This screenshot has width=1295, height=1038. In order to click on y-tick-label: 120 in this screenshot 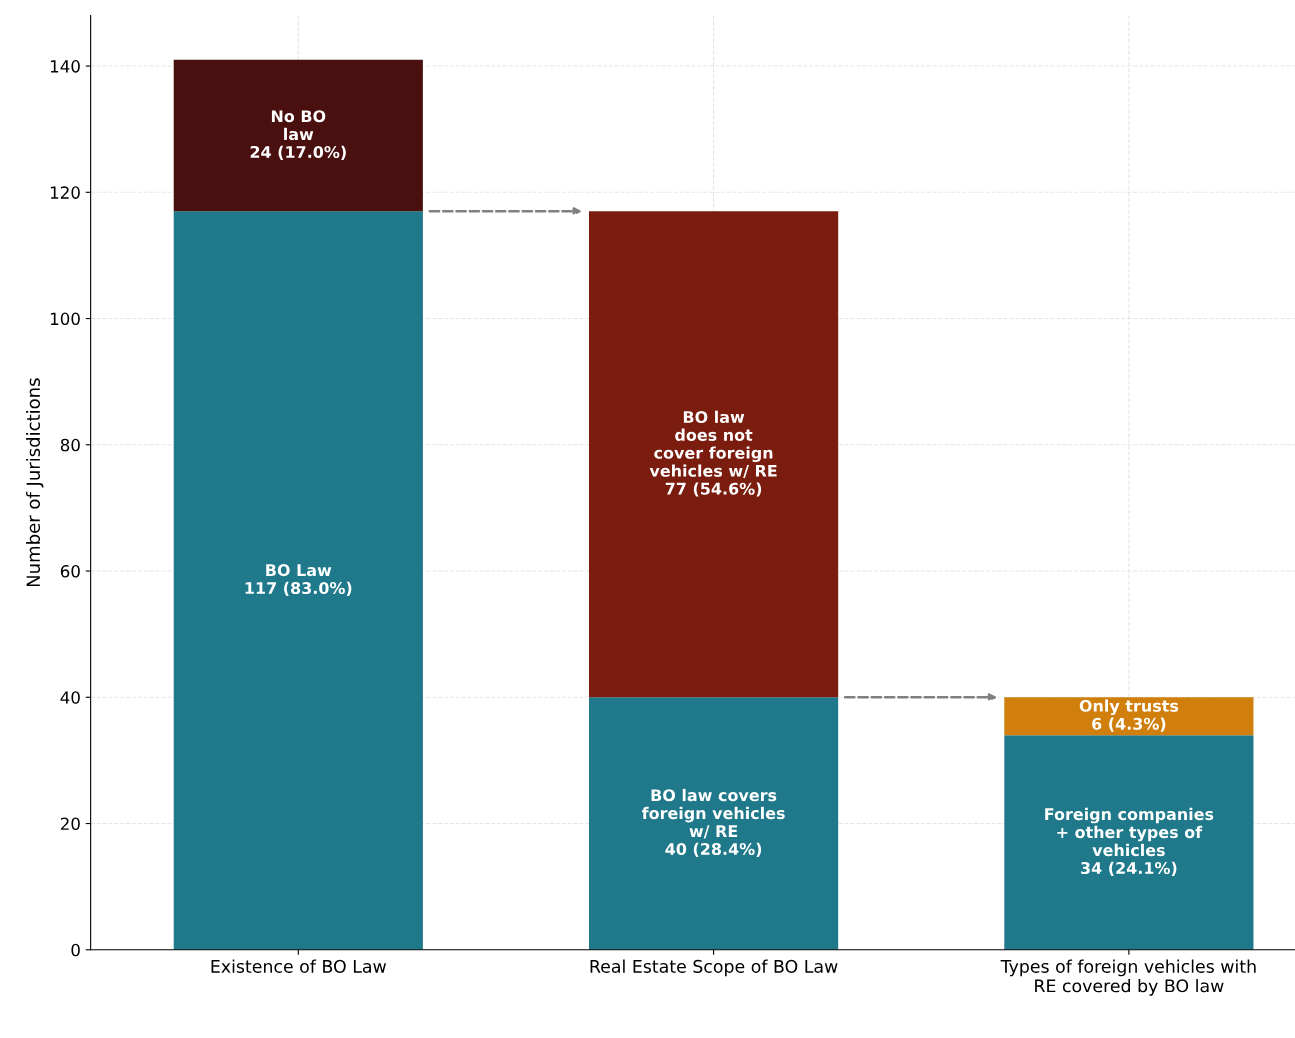, I will do `click(65, 192)`.